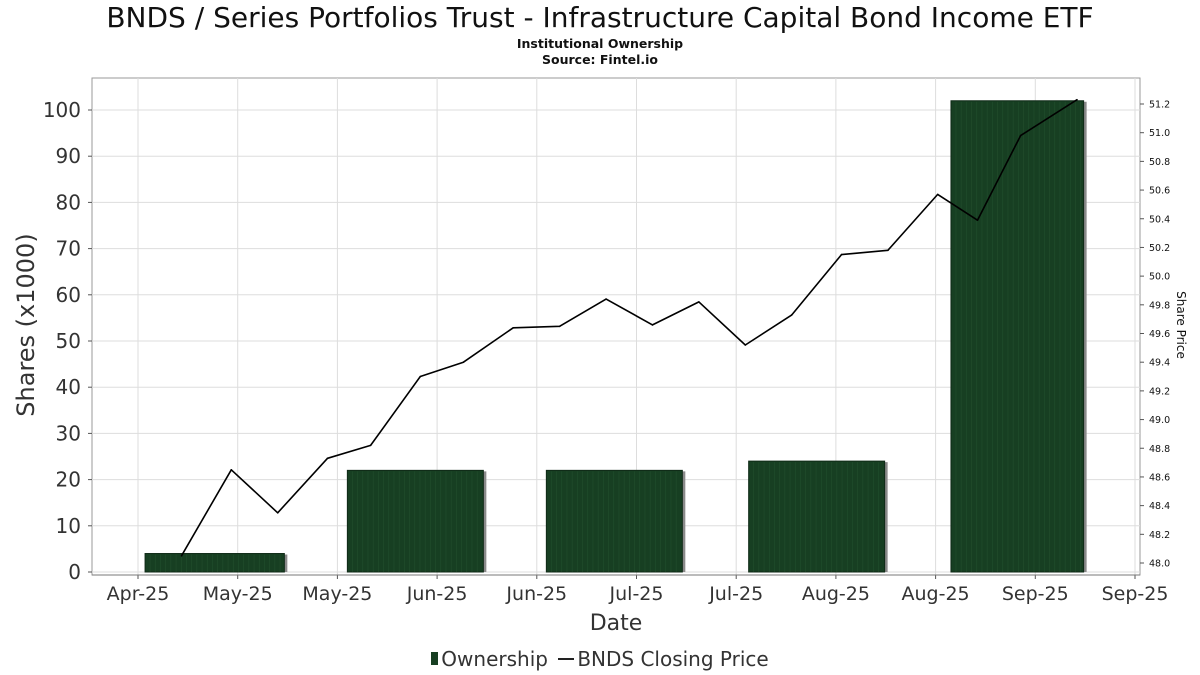 The height and width of the screenshot is (675, 1200). I want to click on y2-tick-label: 51.2, so click(1159, 105).